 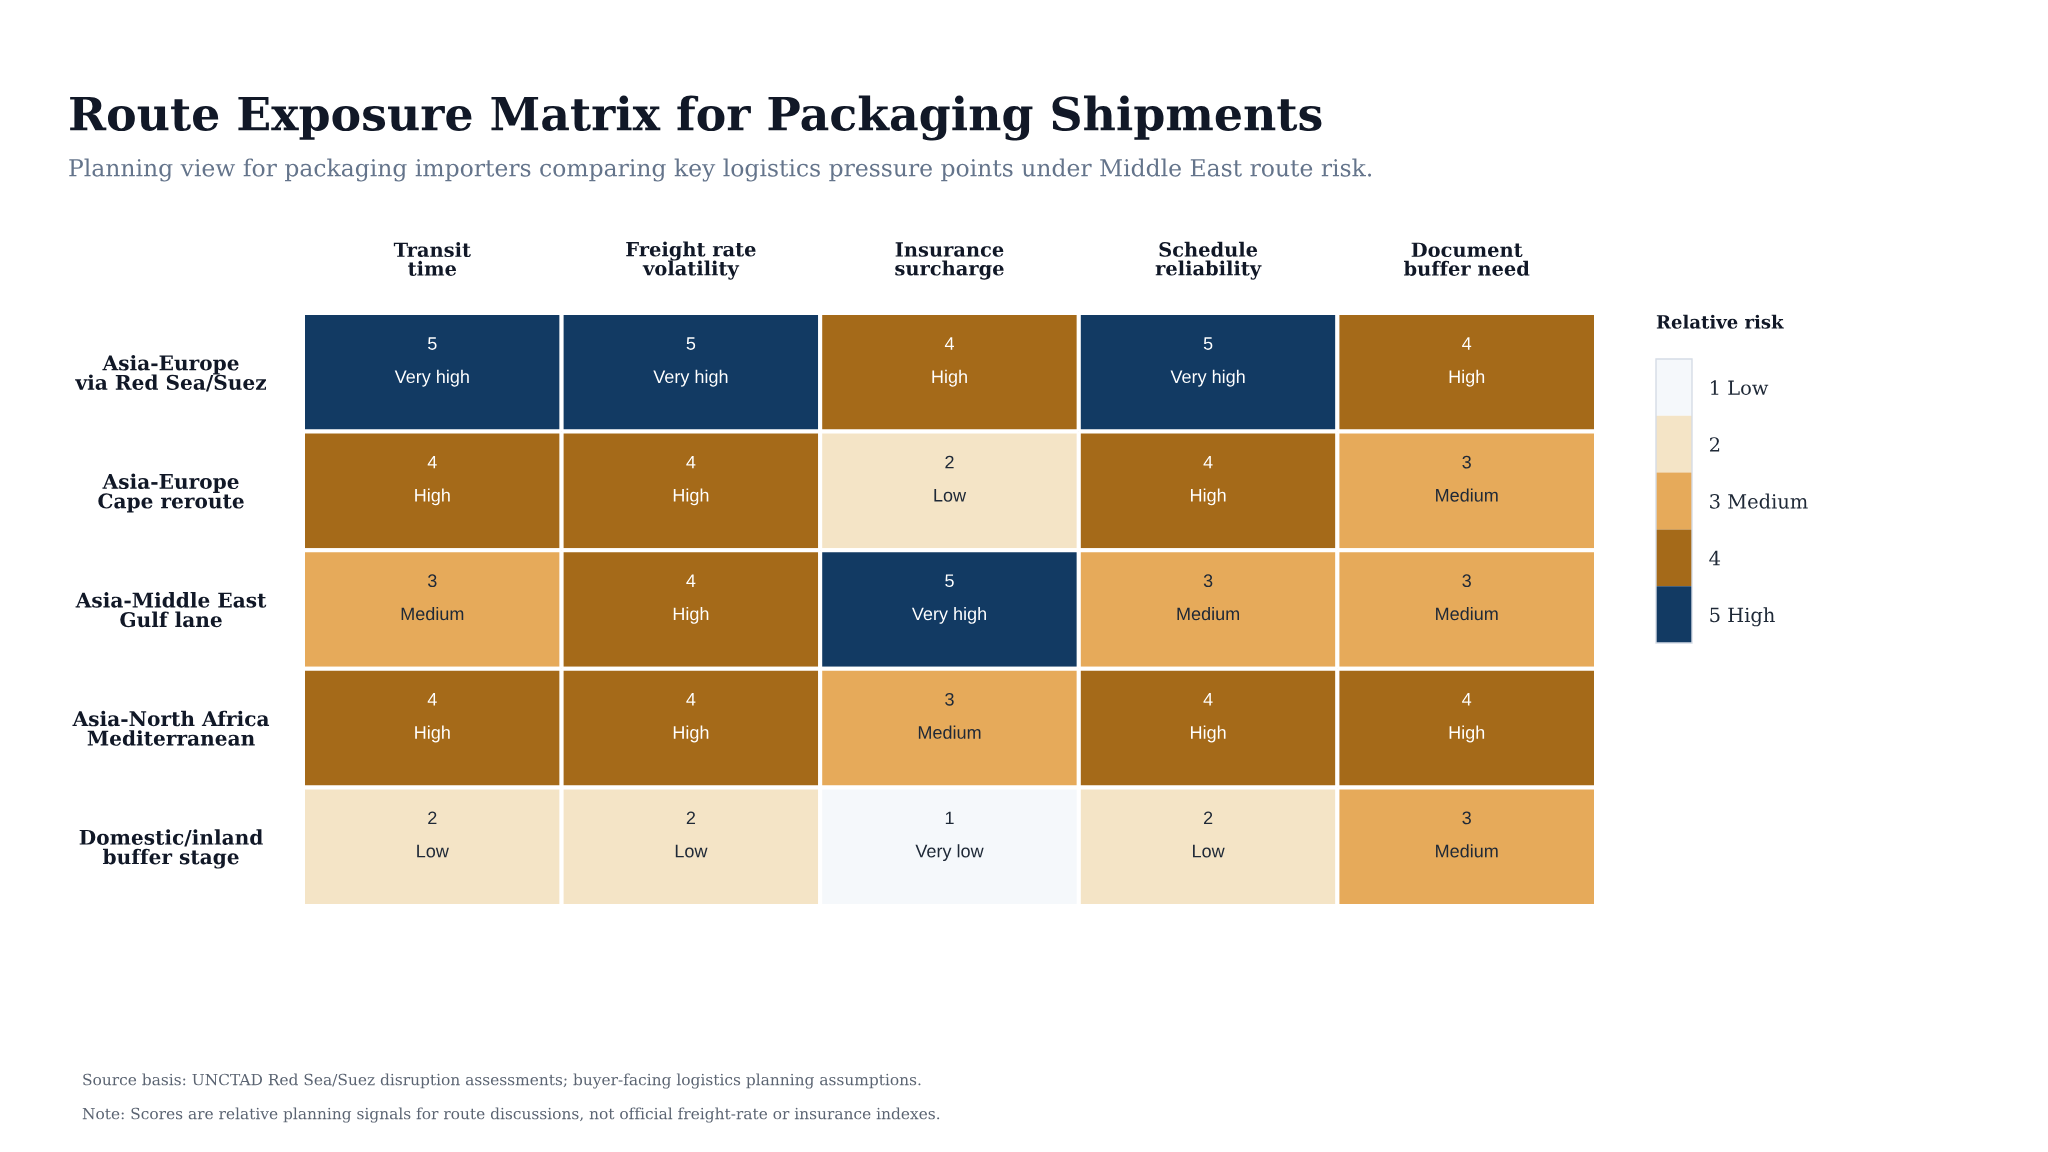 I want to click on x-tick-label: Insurance surcharge, so click(x=949, y=261).